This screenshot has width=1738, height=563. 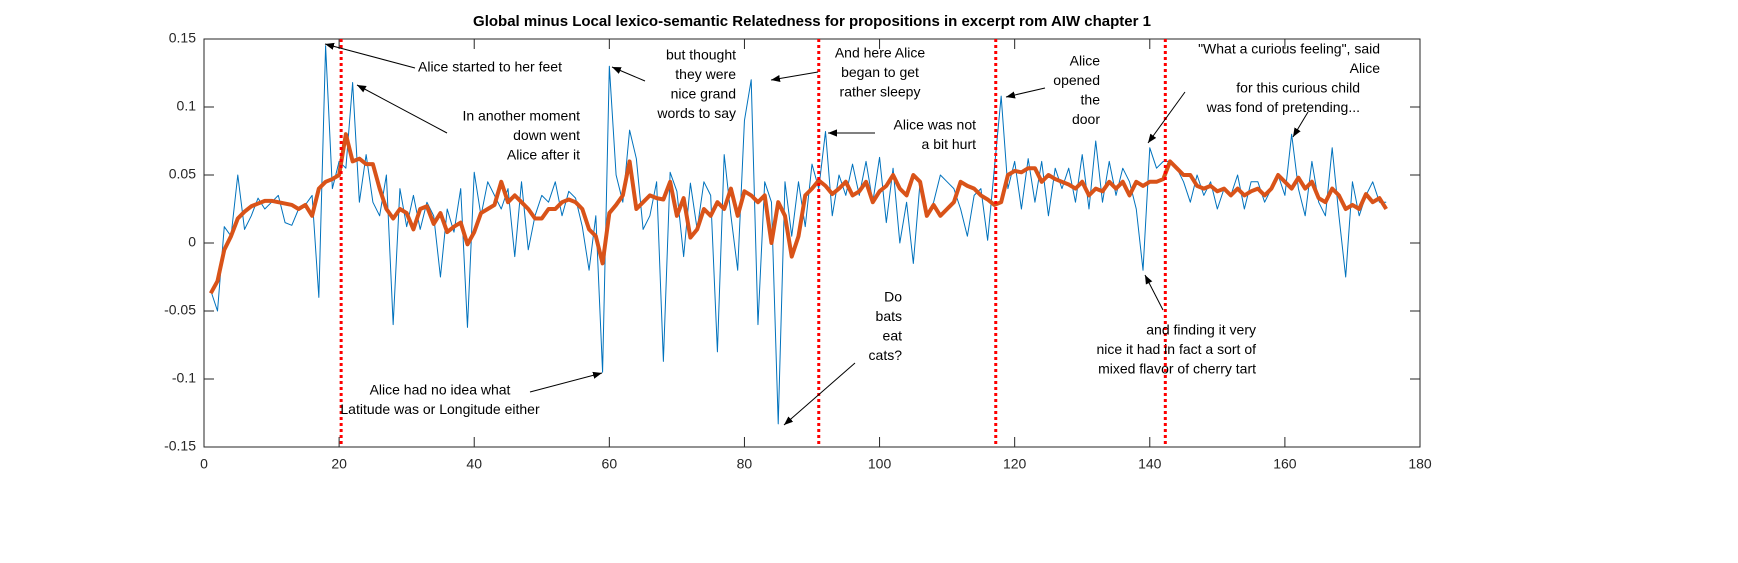 I want to click on annotation-text: "What a curious feeling", said, so click(x=1289, y=49).